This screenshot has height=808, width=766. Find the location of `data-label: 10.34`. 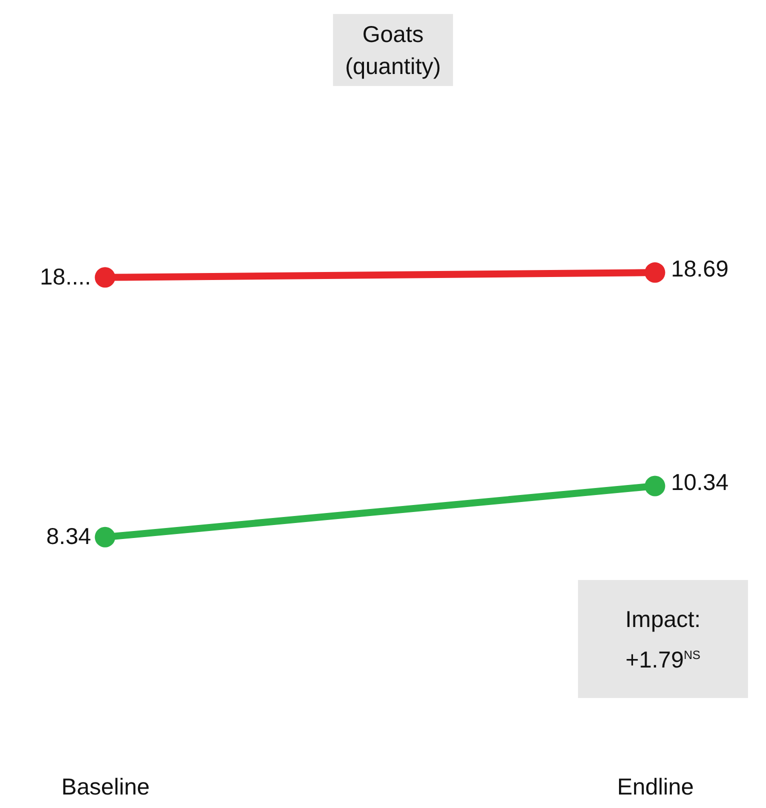

data-label: 10.34 is located at coordinates (699, 482).